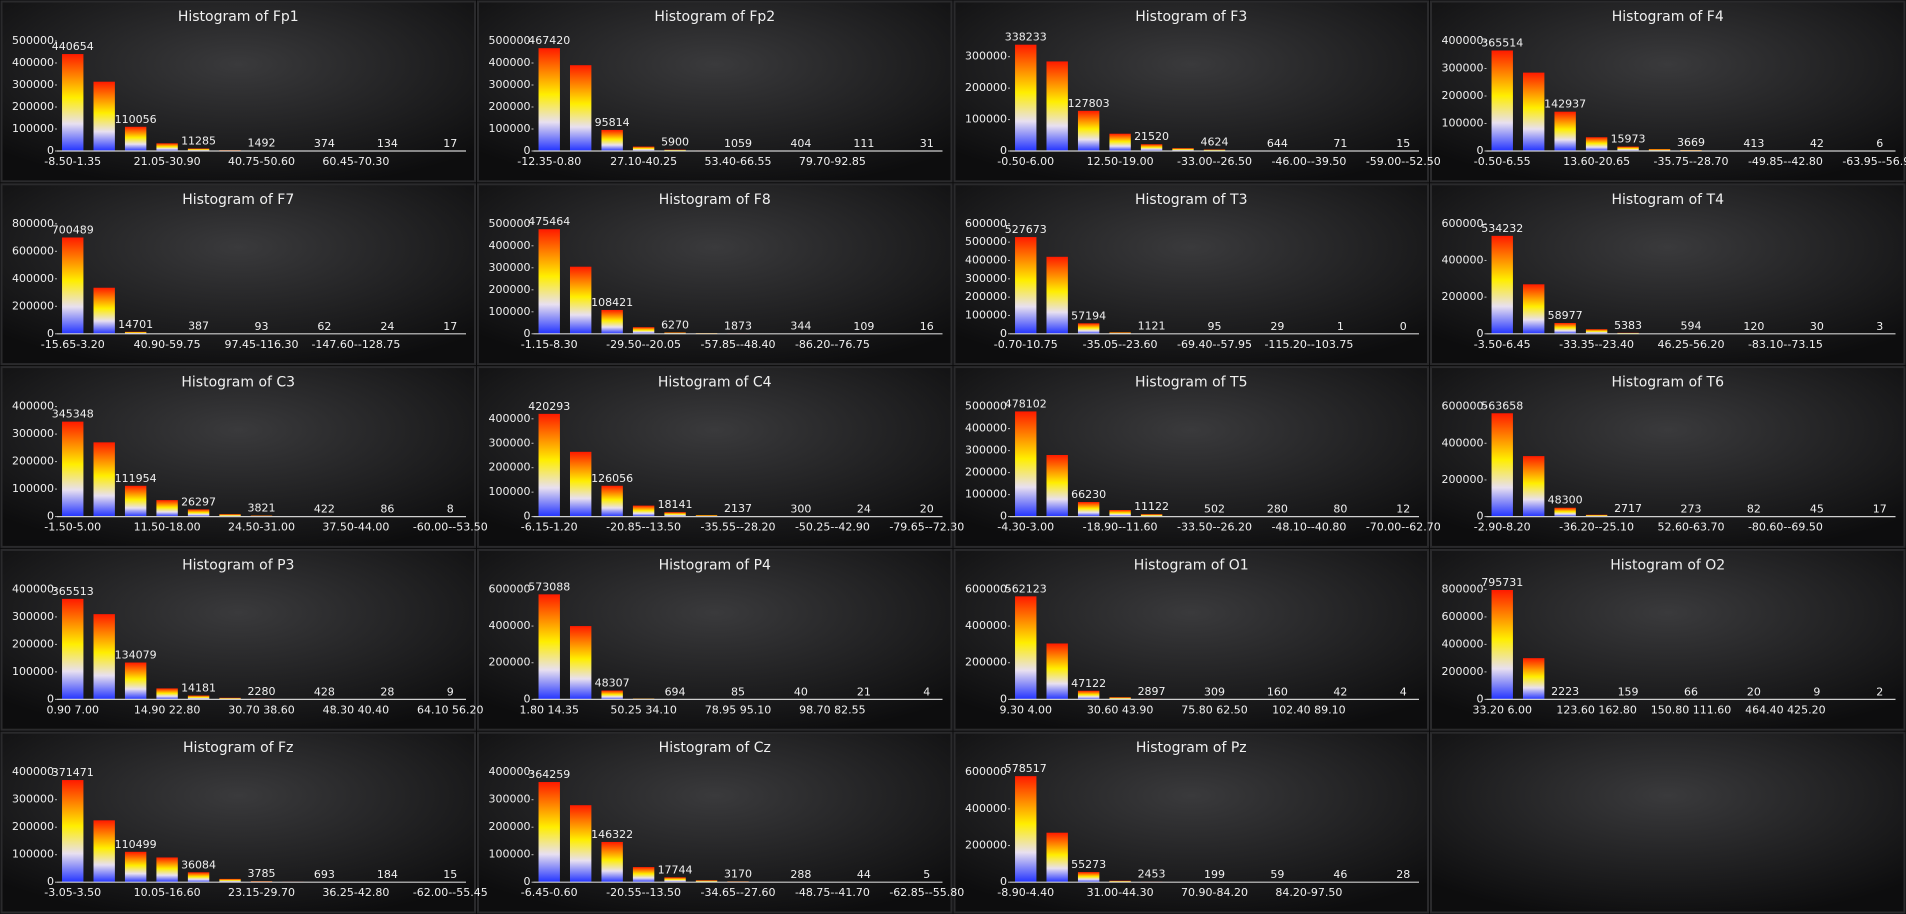  What do you see at coordinates (73, 591) in the screenshot?
I see `data-label: 365513` at bounding box center [73, 591].